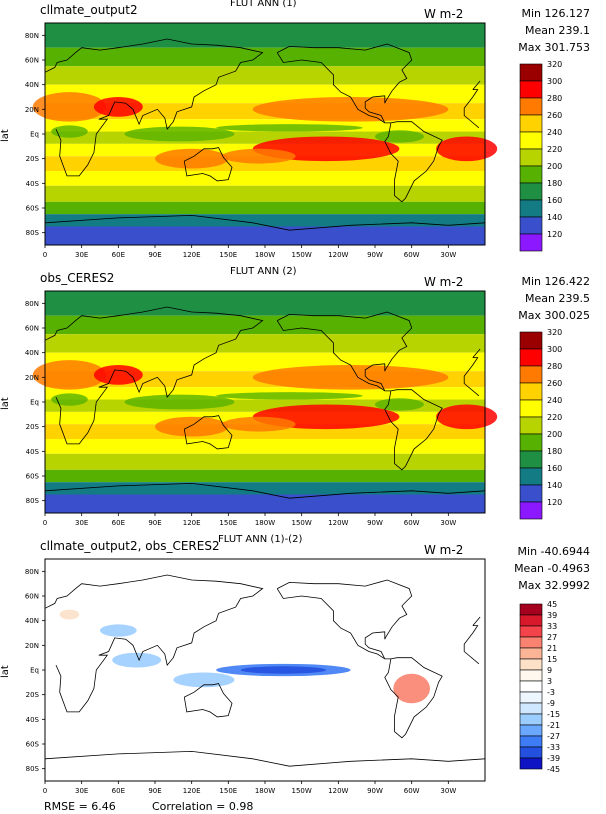  I want to click on x-tick-label: 90W, so click(375, 791).